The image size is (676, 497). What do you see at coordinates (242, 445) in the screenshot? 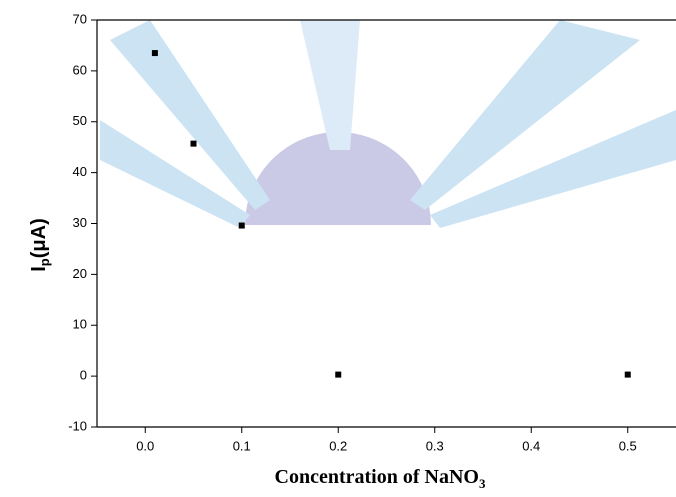
I see `x-tick-label: 0.1` at bounding box center [242, 445].